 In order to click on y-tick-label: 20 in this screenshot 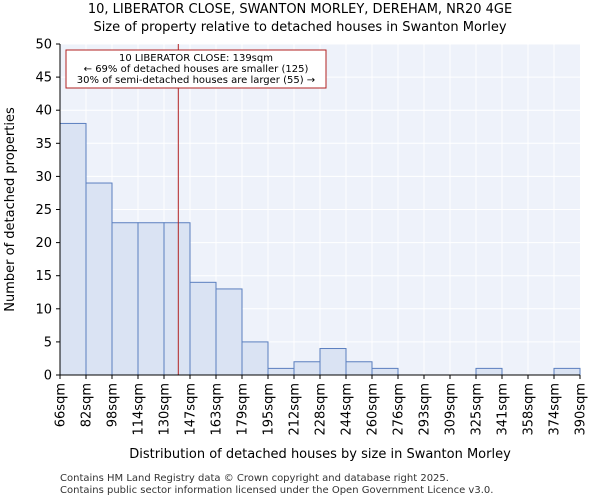, I will do `click(43, 243)`.